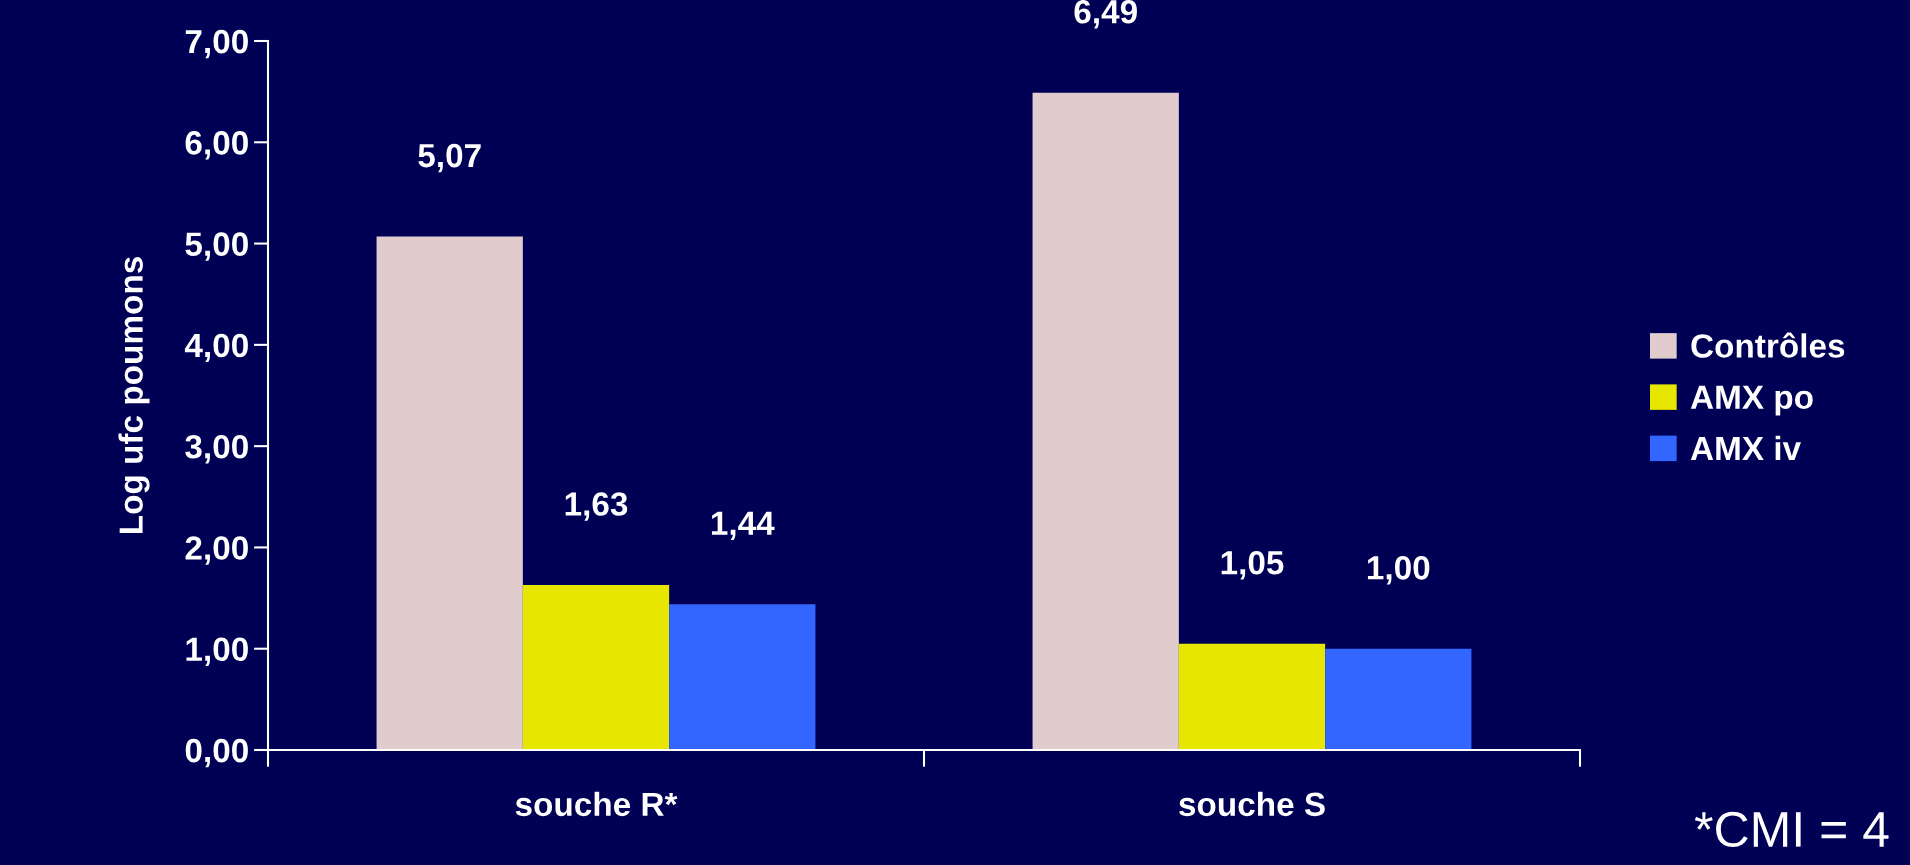  Describe the element at coordinates (216, 44) in the screenshot. I see `y-tick-label: 7,00` at that location.